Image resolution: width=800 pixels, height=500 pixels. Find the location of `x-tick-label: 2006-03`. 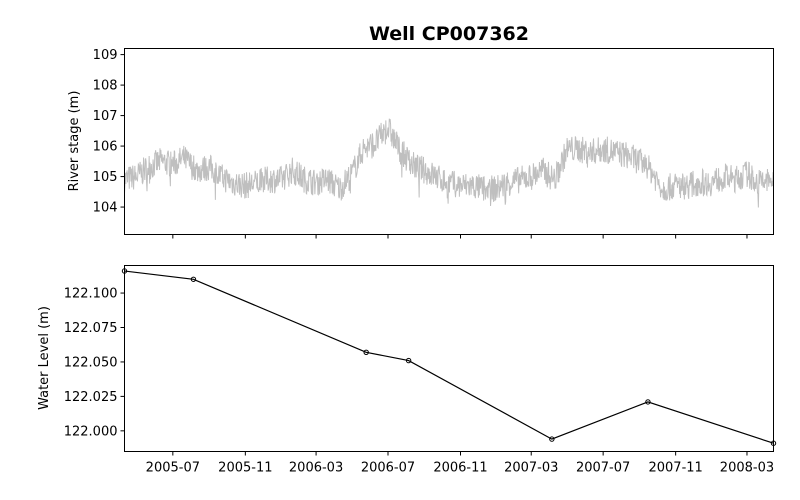

x-tick-label: 2006-03 is located at coordinates (316, 468).